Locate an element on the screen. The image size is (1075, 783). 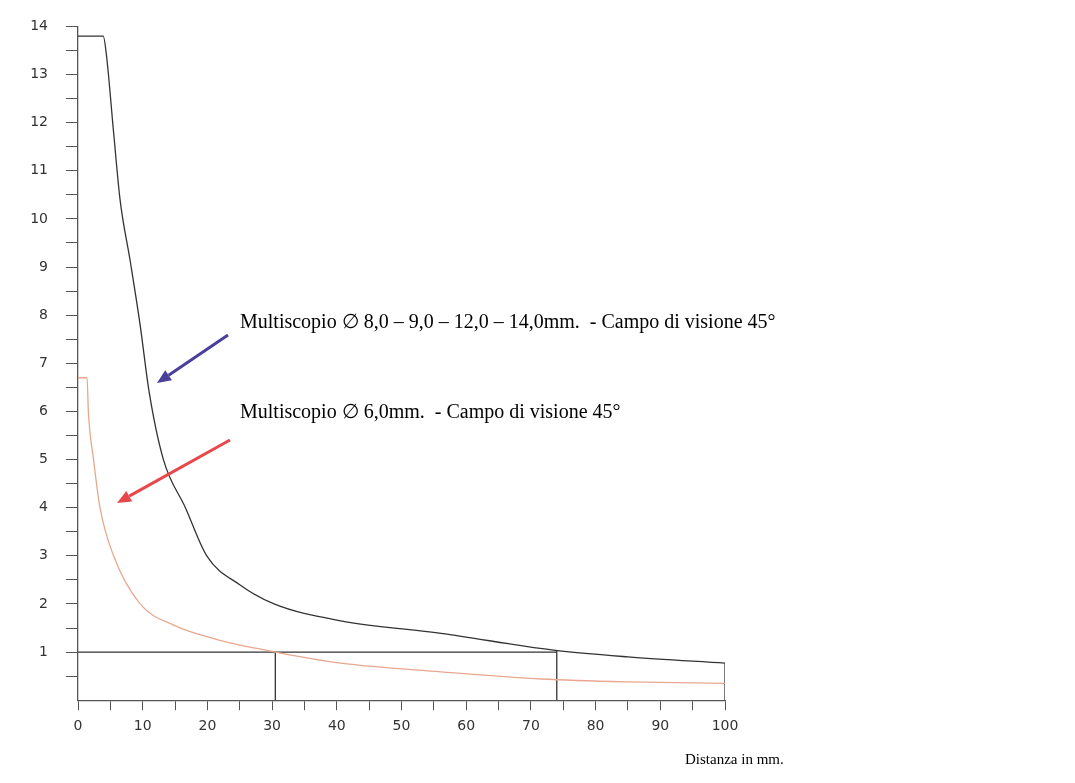
x-tick-label: 40 is located at coordinates (336, 725).